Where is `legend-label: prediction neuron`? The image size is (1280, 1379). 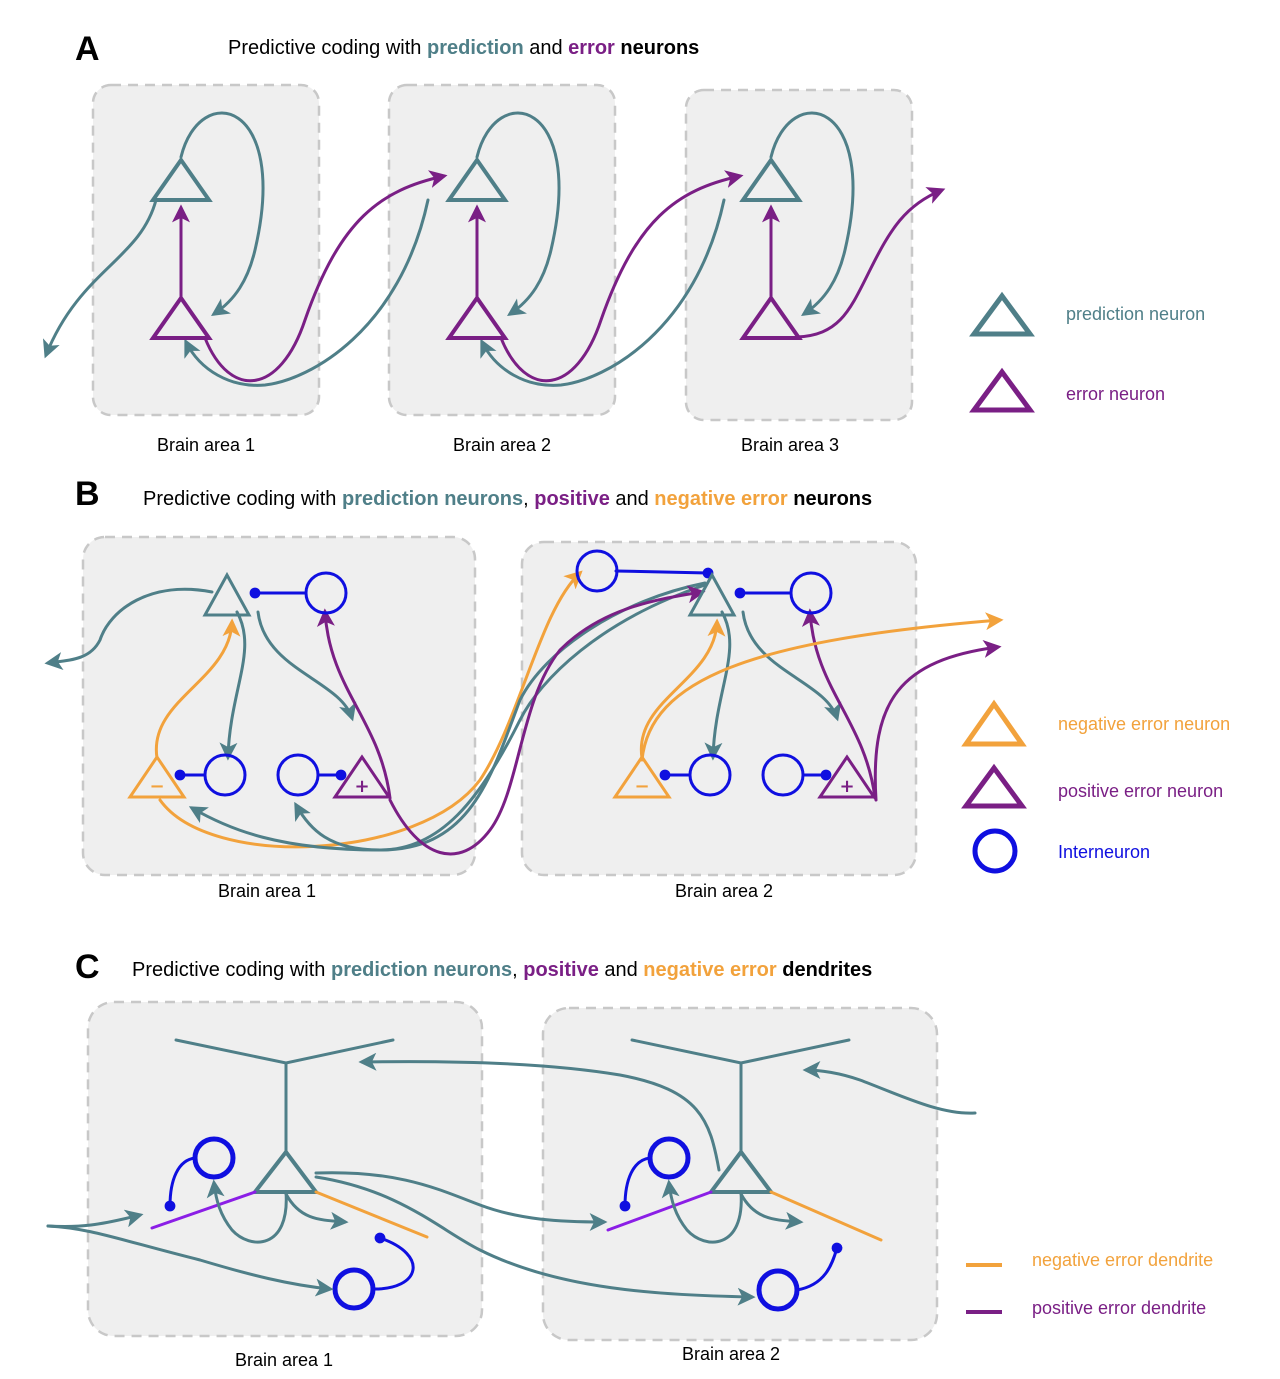
legend-label: prediction neuron is located at coordinates (1135, 314).